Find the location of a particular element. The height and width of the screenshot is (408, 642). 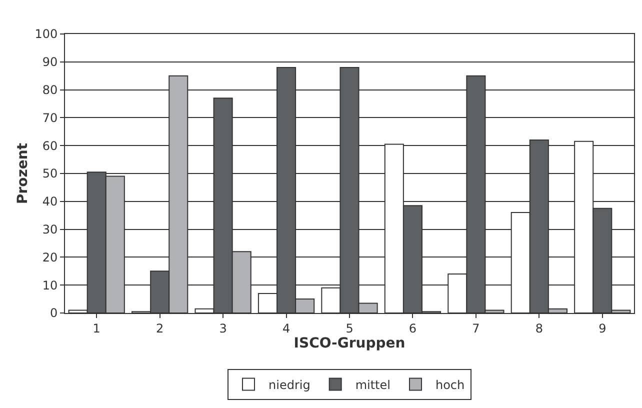

x-tick-label: 7 is located at coordinates (476, 328).